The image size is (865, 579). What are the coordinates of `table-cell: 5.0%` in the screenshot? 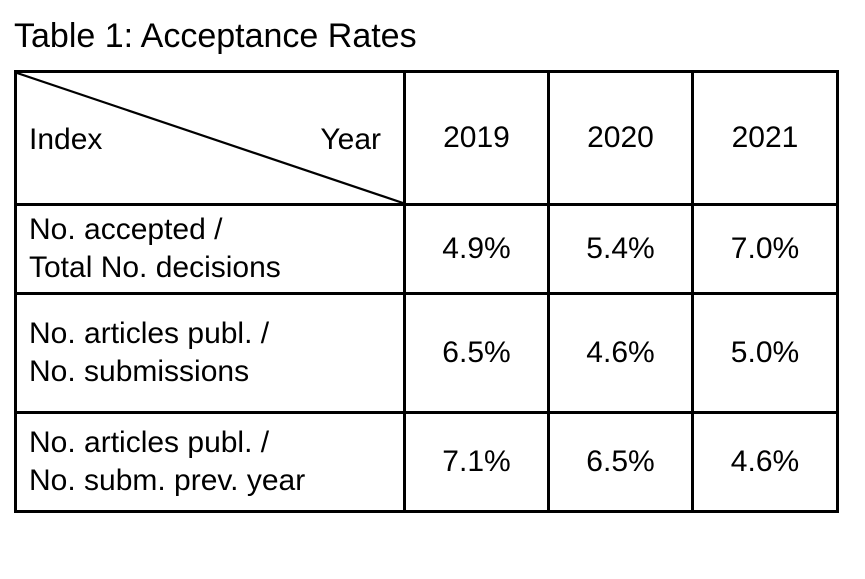 It's located at (765, 353).